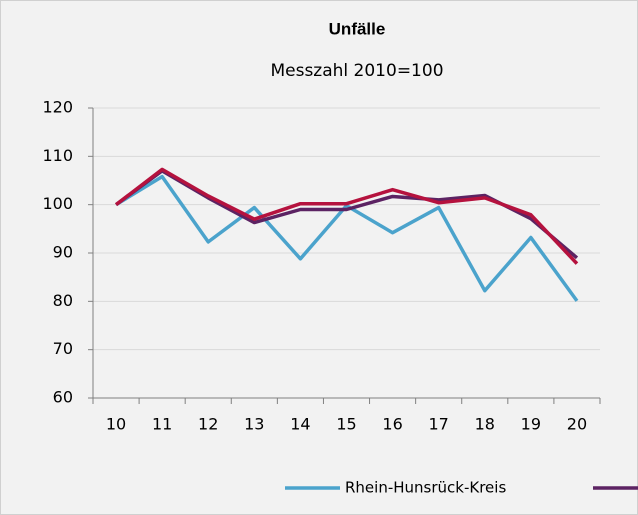 The image size is (638, 515). What do you see at coordinates (357, 28) in the screenshot?
I see `chart-title: Unfälle` at bounding box center [357, 28].